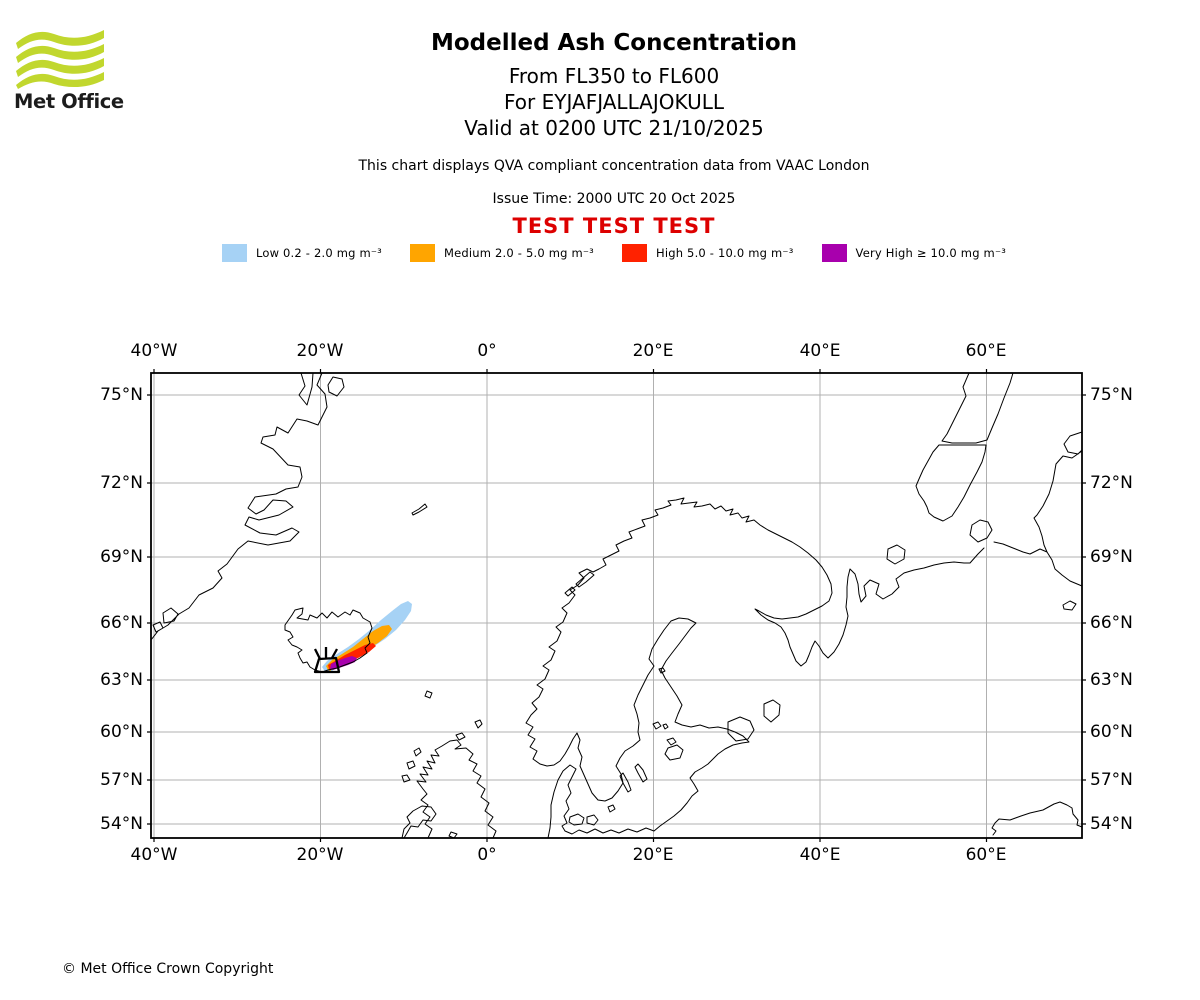  Describe the element at coordinates (834, 253) in the screenshot. I see `legend-swatch-very-high` at that location.